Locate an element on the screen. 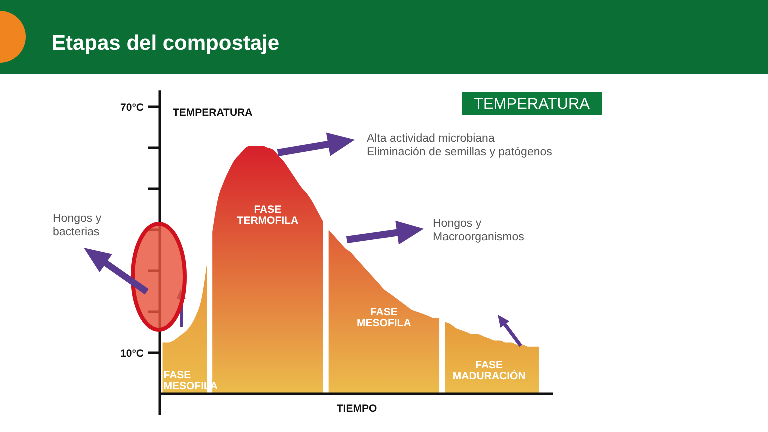  series-label: FASE TERMOFILA is located at coordinates (268, 215).